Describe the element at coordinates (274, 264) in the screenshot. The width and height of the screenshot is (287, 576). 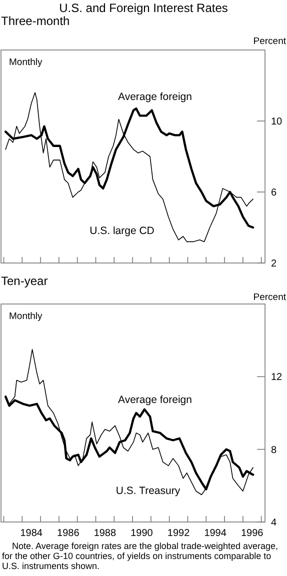
I see `y-tick-label: 2` at that location.